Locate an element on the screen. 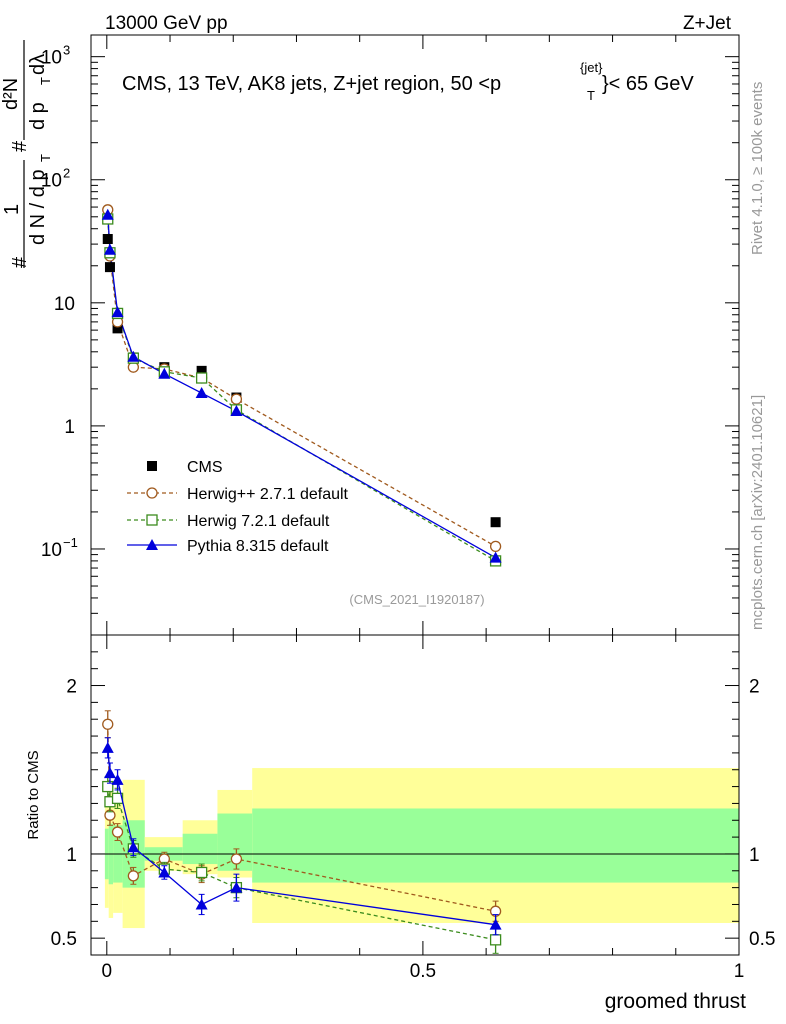 The image size is (786, 1024). ratio-y-tick-label: 1 is located at coordinates (71, 855).